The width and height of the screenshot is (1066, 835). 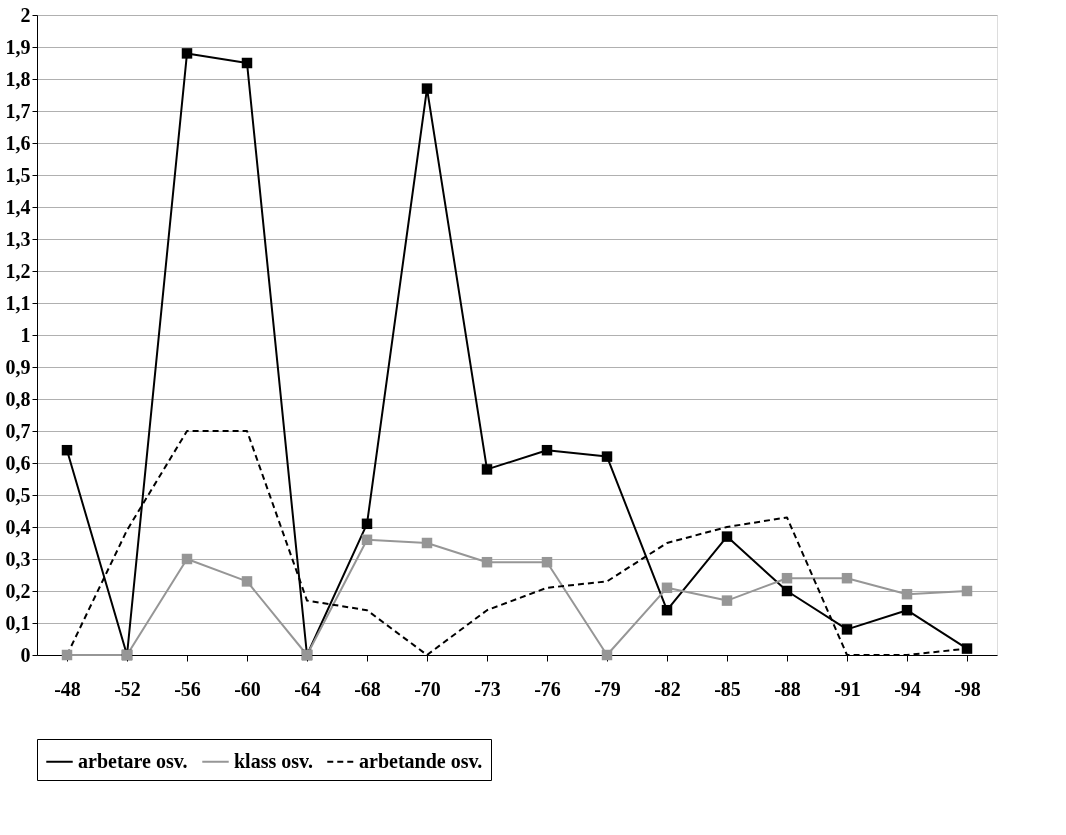 What do you see at coordinates (247, 688) in the screenshot?
I see `x-tick-label: -60` at bounding box center [247, 688].